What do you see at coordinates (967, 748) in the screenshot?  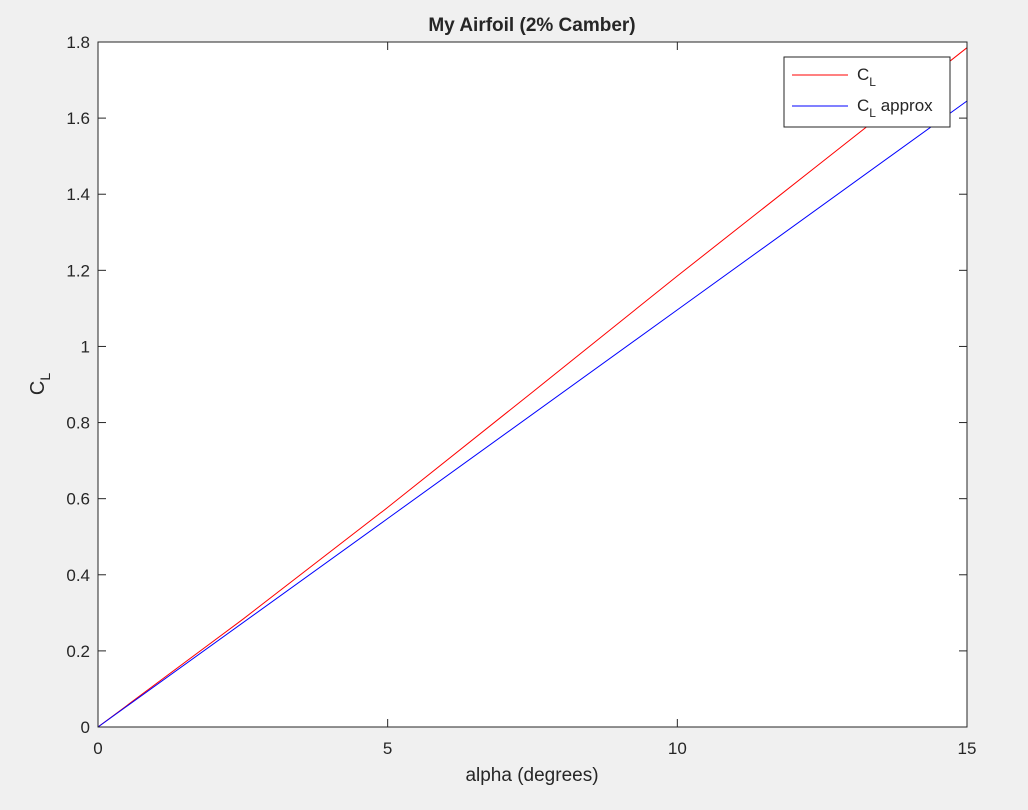 I see `x-tick-label: 15` at bounding box center [967, 748].